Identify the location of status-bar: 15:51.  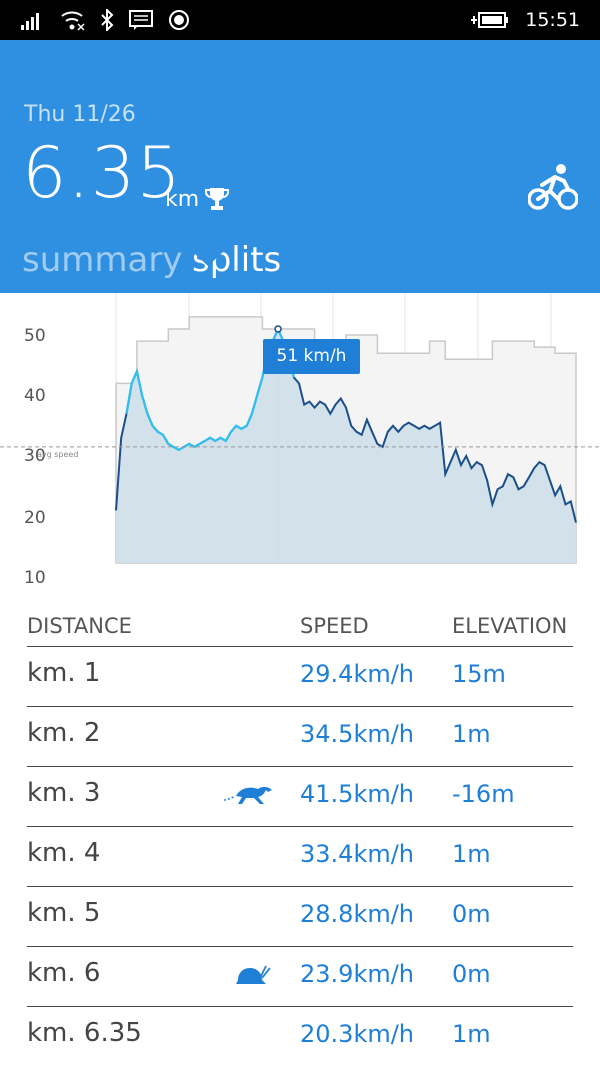
(300, 20).